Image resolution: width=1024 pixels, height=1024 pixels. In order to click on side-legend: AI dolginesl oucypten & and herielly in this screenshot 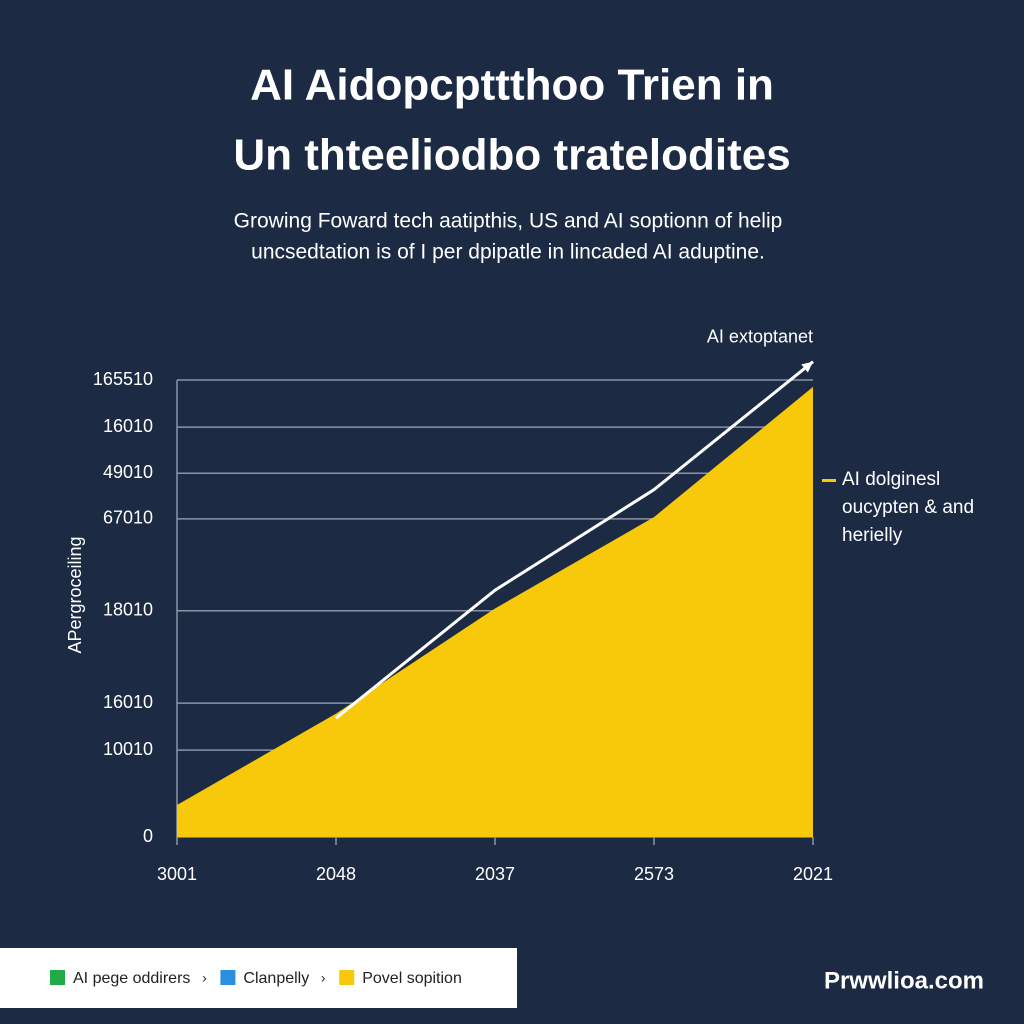, I will do `click(907, 508)`.